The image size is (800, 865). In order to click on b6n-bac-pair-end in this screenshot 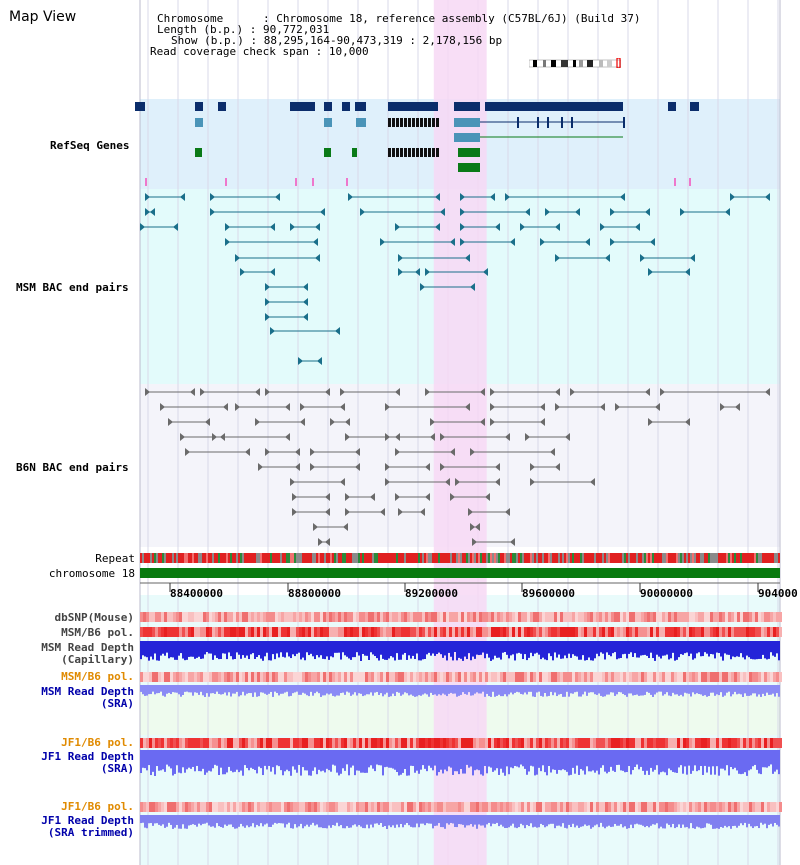, I will do `click(470, 512)`.